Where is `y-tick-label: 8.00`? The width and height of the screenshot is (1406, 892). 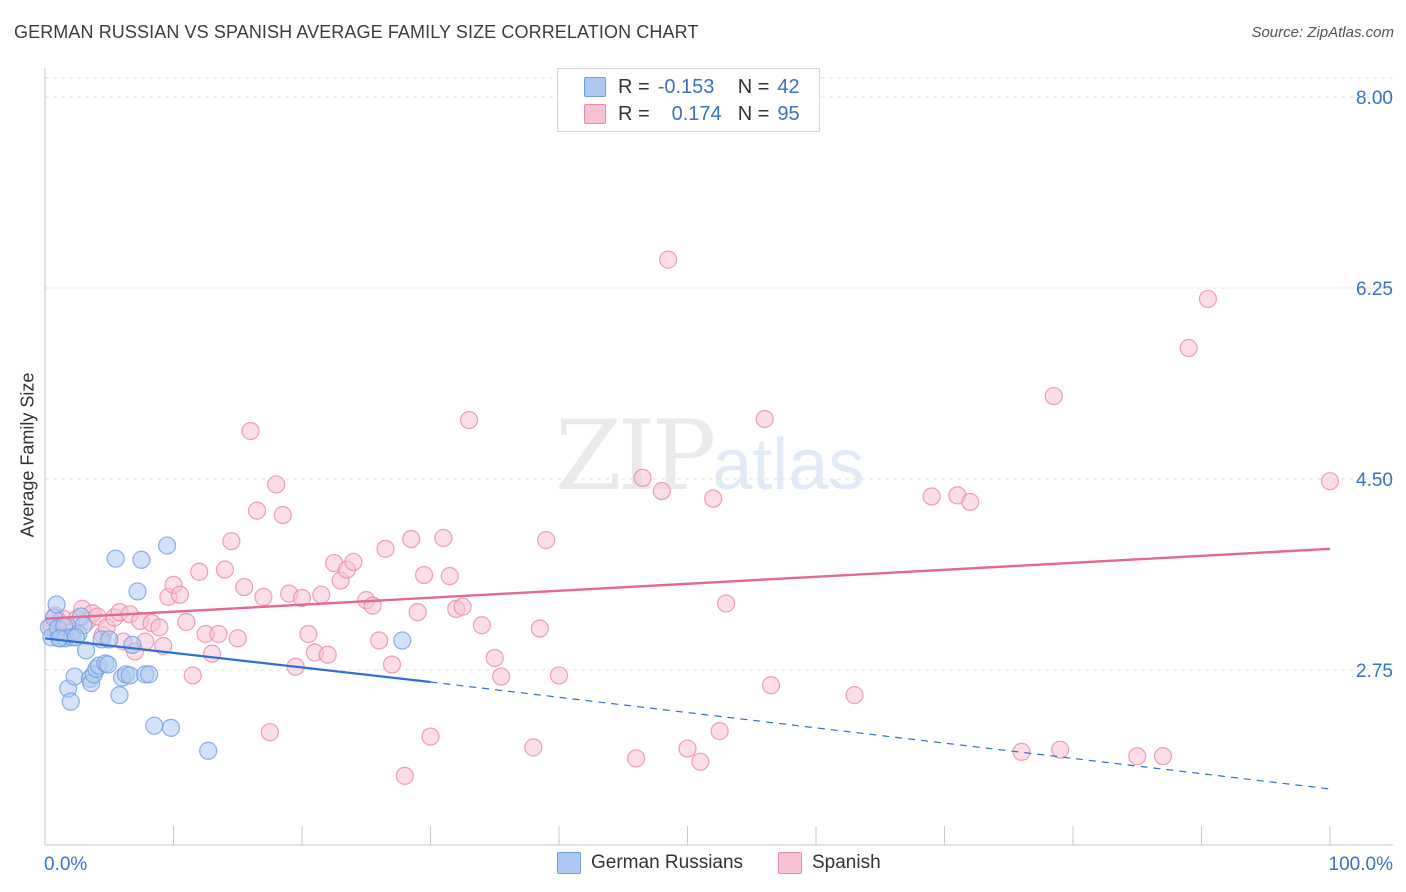
y-tick-label: 8.00 is located at coordinates (1374, 98).